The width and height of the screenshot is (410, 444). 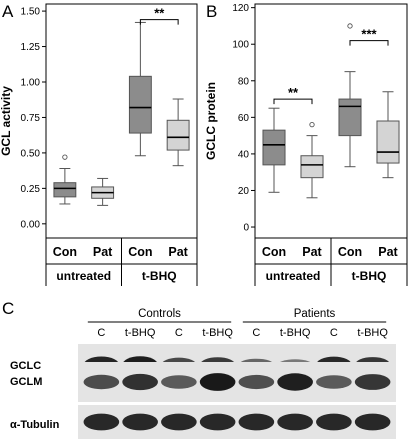 I want to click on y-tick-label: 100, so click(x=240, y=45).